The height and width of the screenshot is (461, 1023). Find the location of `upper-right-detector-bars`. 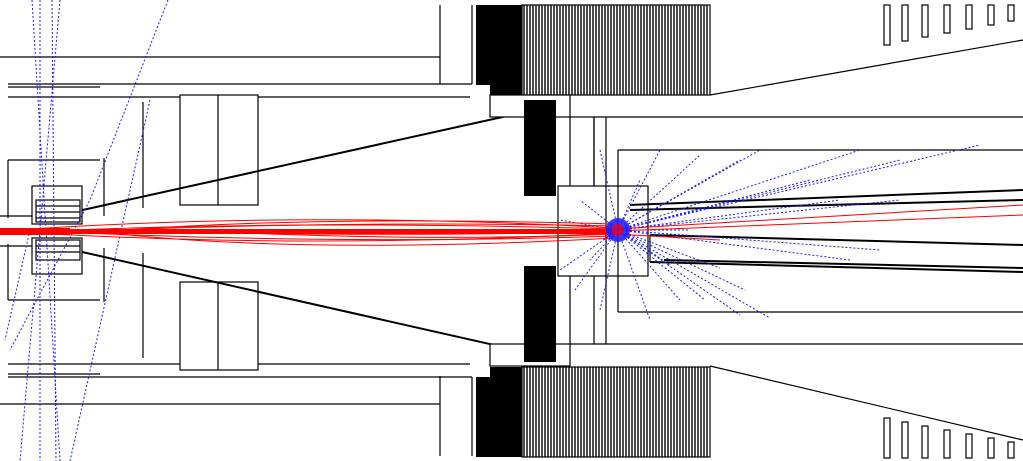

upper-right-detector-bars is located at coordinates (949, 25).